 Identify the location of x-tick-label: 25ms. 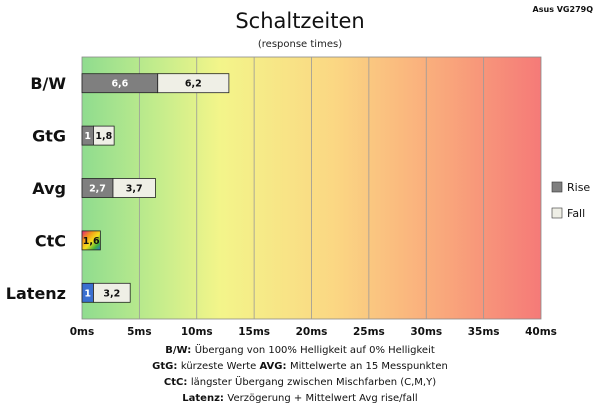
(369, 332).